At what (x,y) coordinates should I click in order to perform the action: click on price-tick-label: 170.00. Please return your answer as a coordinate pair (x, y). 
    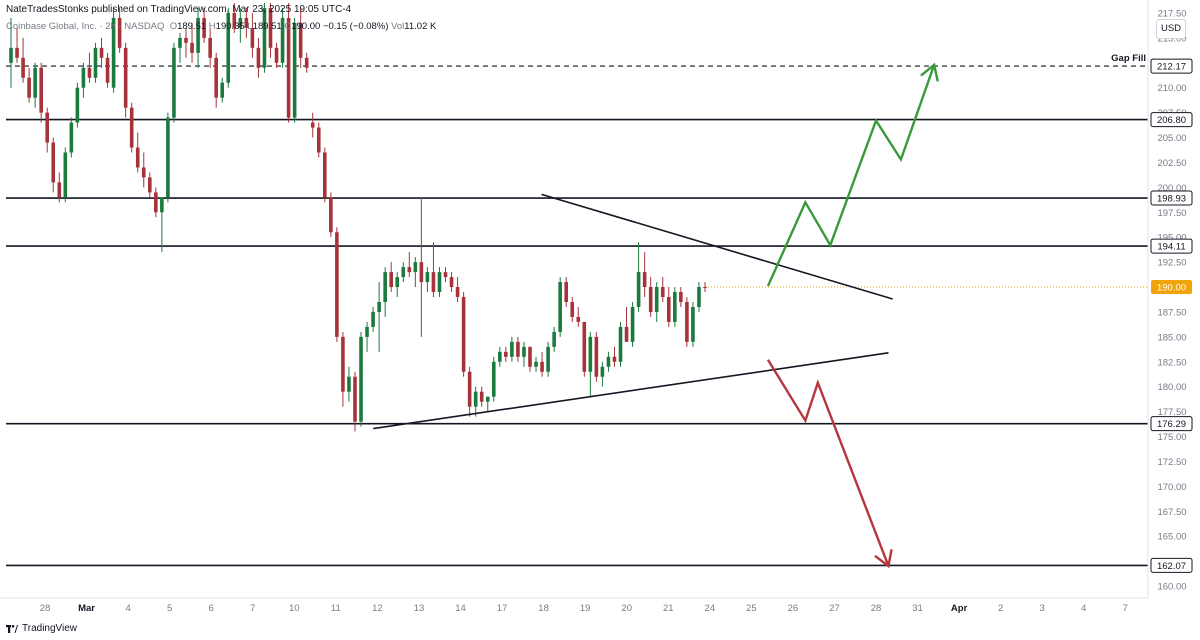
    Looking at the image, I should click on (1171, 487).